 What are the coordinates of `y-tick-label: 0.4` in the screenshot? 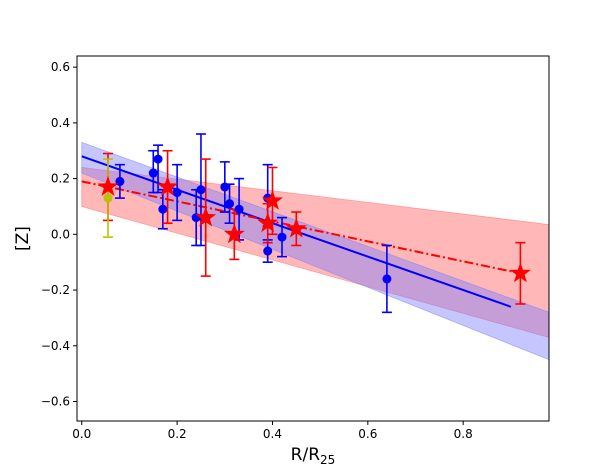 It's located at (60, 123).